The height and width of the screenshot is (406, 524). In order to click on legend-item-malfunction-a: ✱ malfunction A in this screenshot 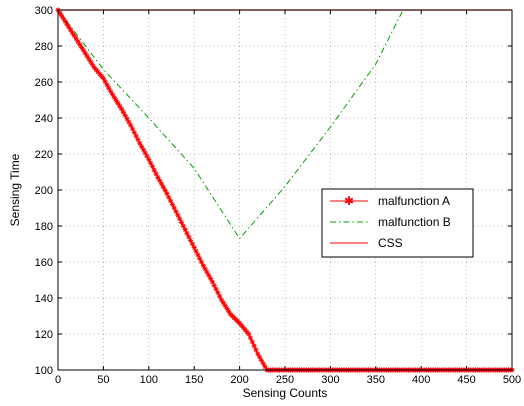, I will do `click(390, 201)`.